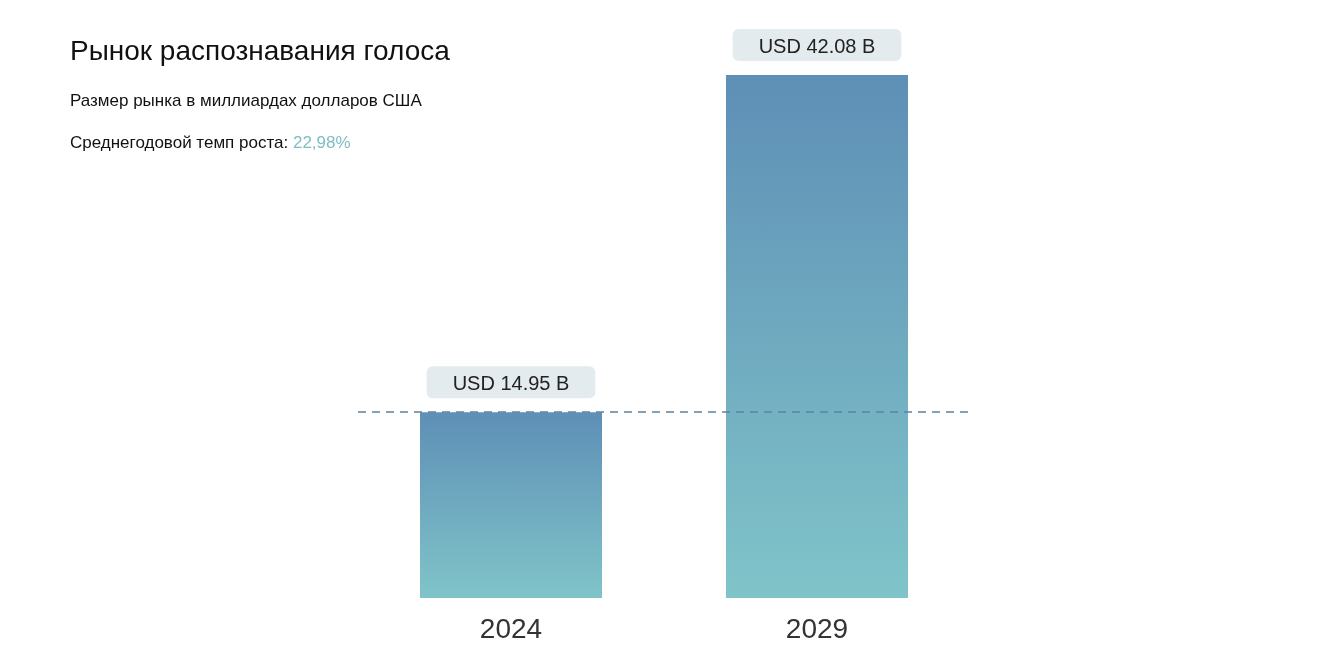 The width and height of the screenshot is (1317, 657). I want to click on text: Размер рынка в миллиардах долларов США, so click(246, 100).